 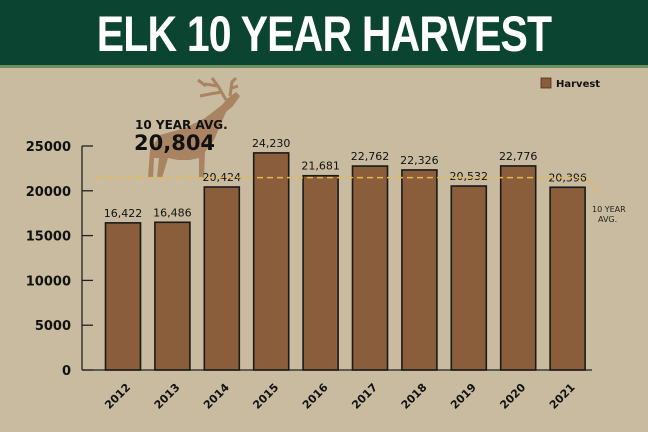 I want to click on legend-swatch, so click(x=546, y=83).